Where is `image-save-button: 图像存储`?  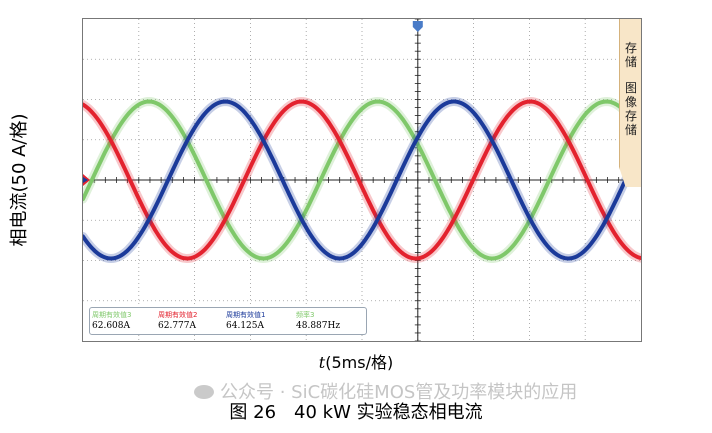 image-save-button: 图像存储 is located at coordinates (630, 109).